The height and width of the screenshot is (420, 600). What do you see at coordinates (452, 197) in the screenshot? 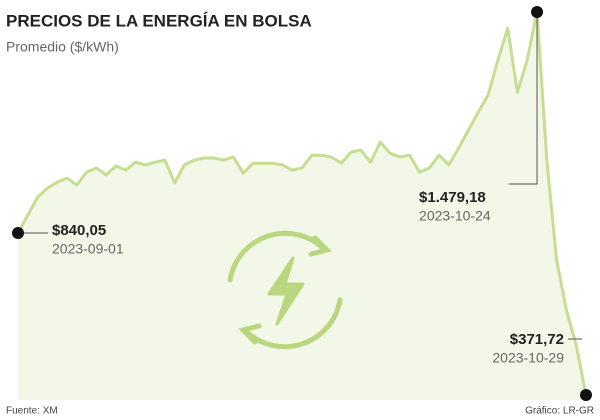
I see `value-label: $1.479,18` at bounding box center [452, 197].